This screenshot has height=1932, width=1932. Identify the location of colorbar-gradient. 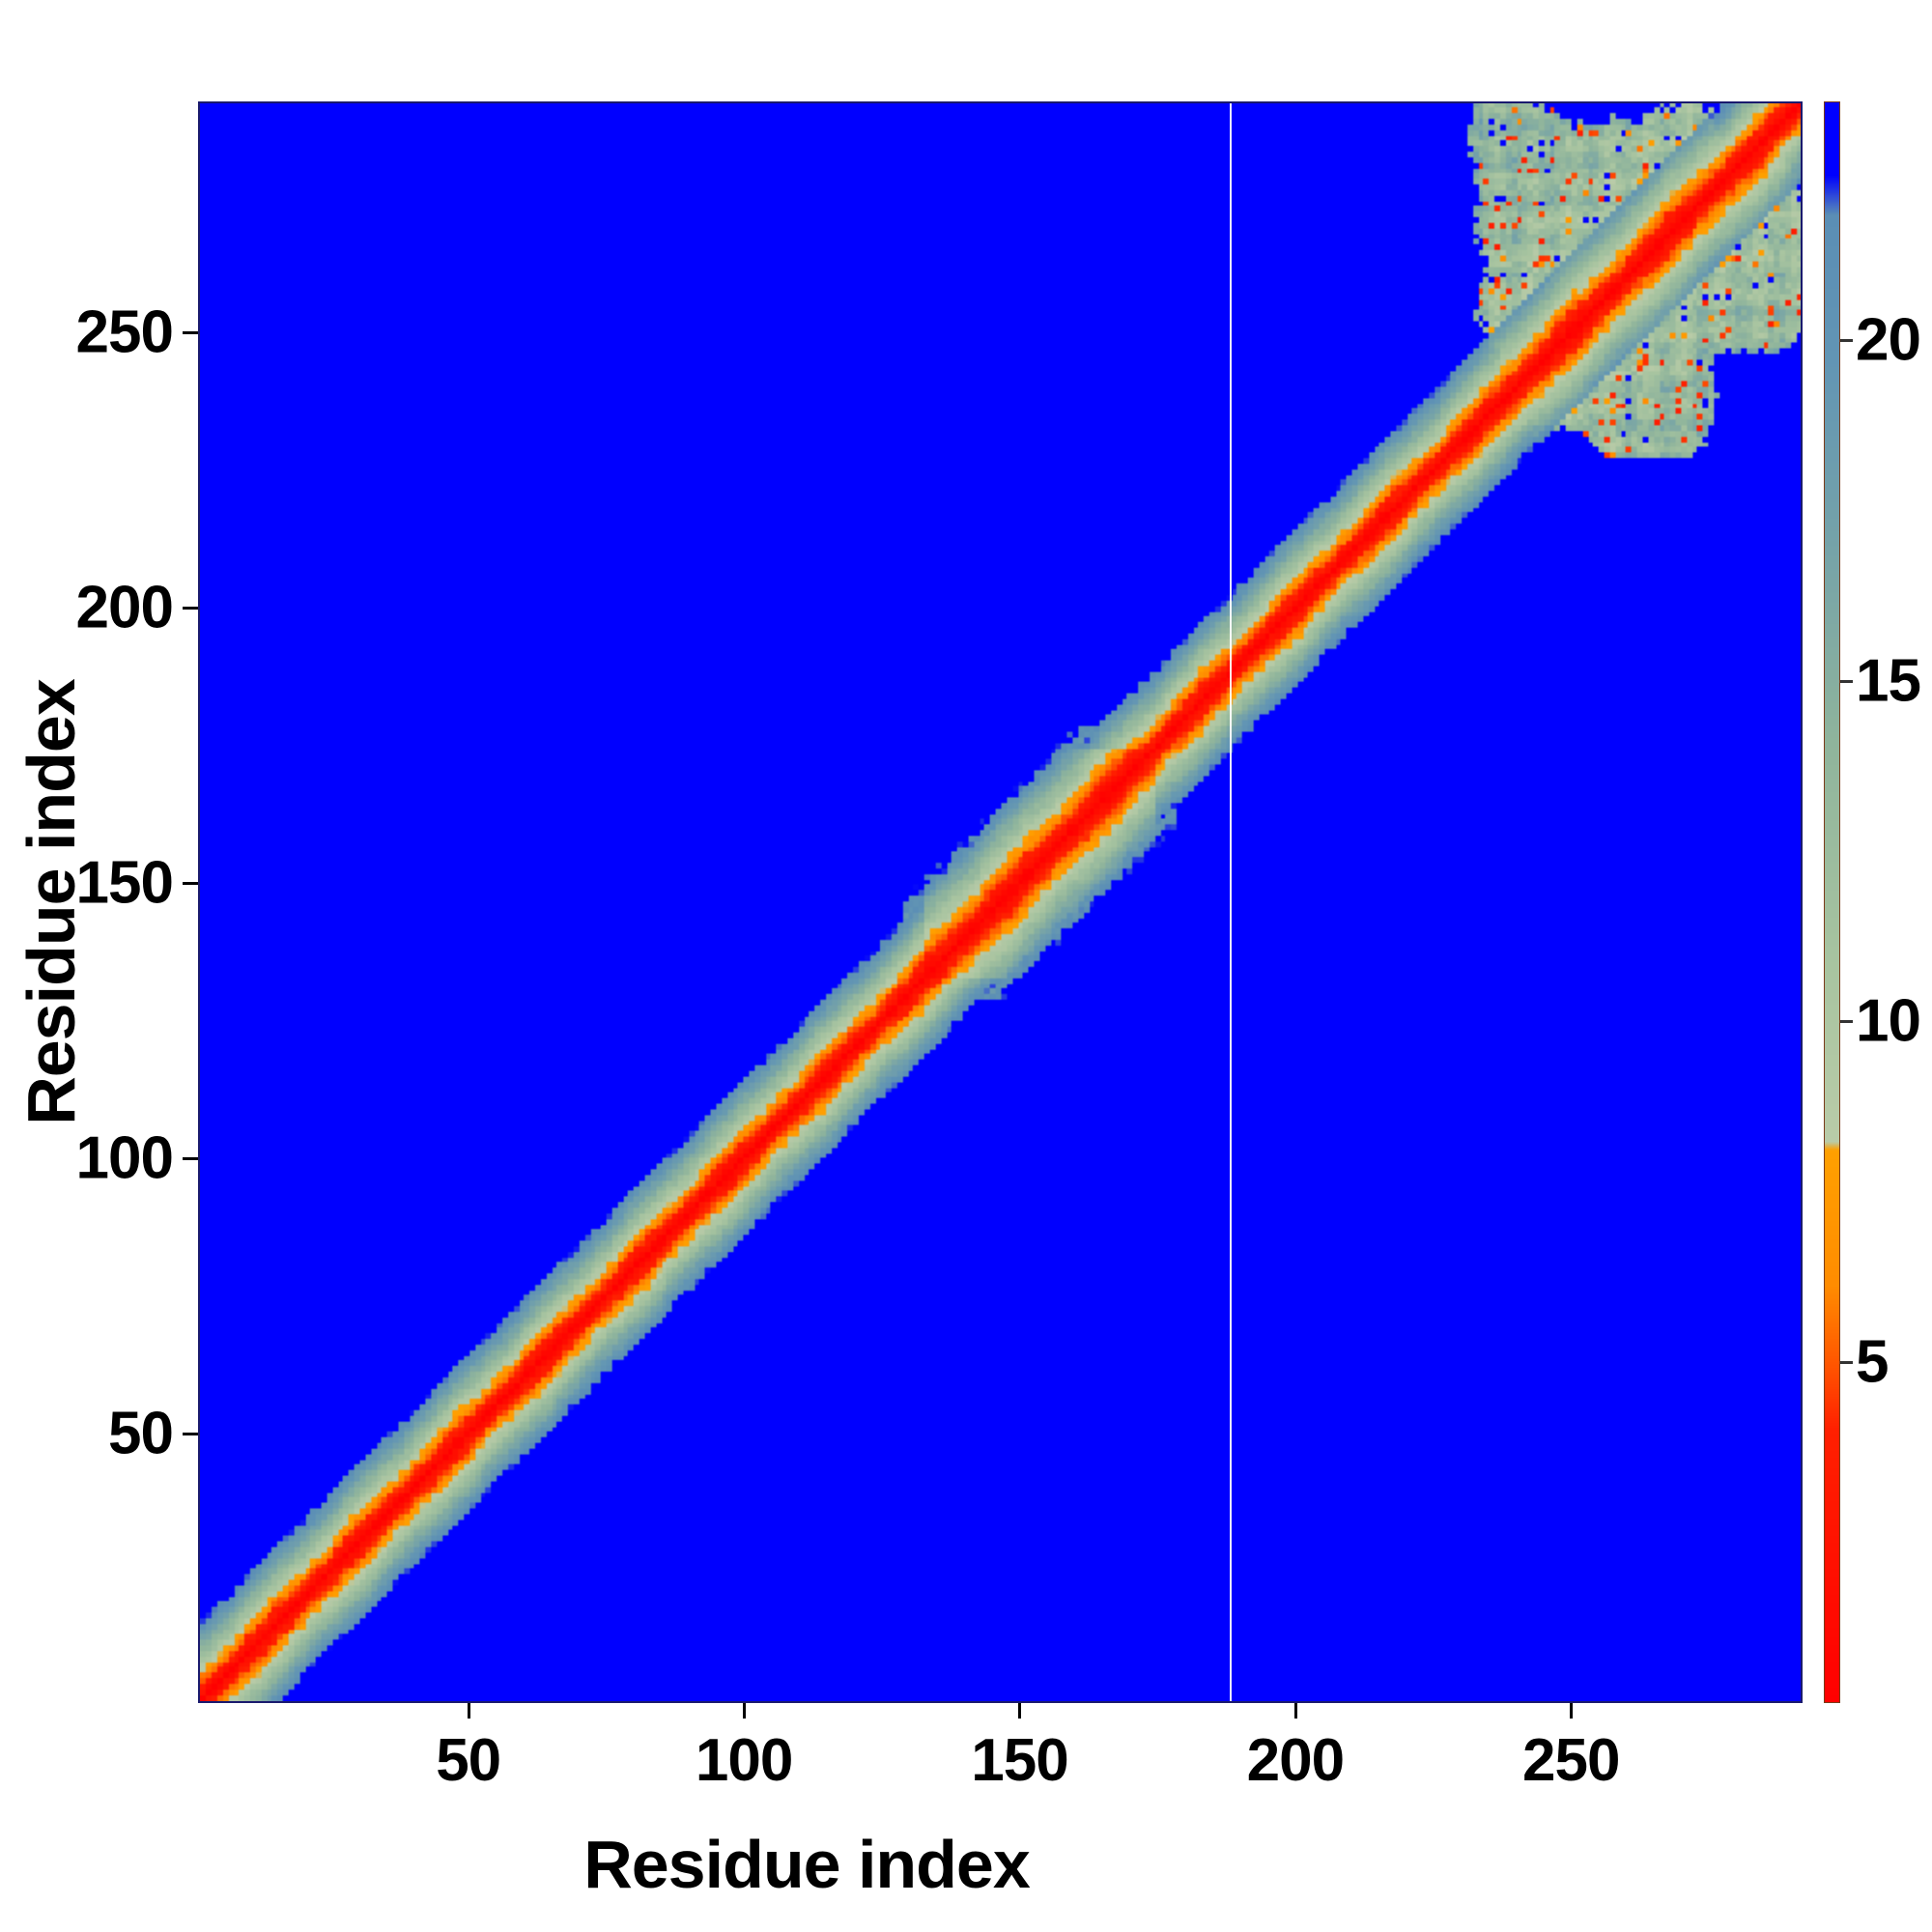
(1832, 902).